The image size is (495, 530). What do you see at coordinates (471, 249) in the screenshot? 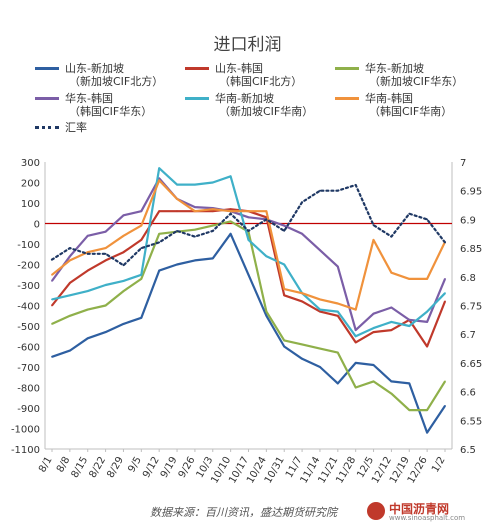
I see `y-tick-label-right: 6.85` at bounding box center [471, 249].